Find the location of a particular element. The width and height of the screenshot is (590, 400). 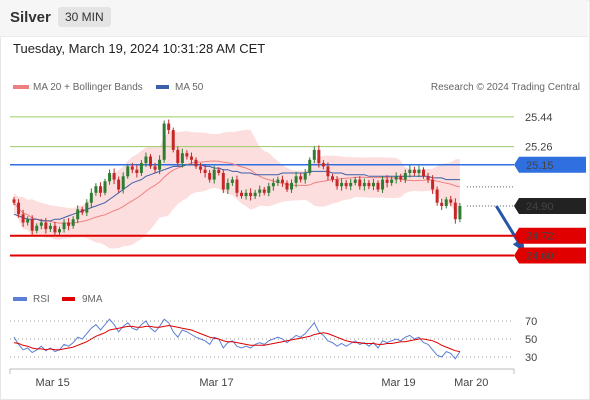

ma20-legend-label: MA 20 + Bollinger Bands is located at coordinates (88, 87).